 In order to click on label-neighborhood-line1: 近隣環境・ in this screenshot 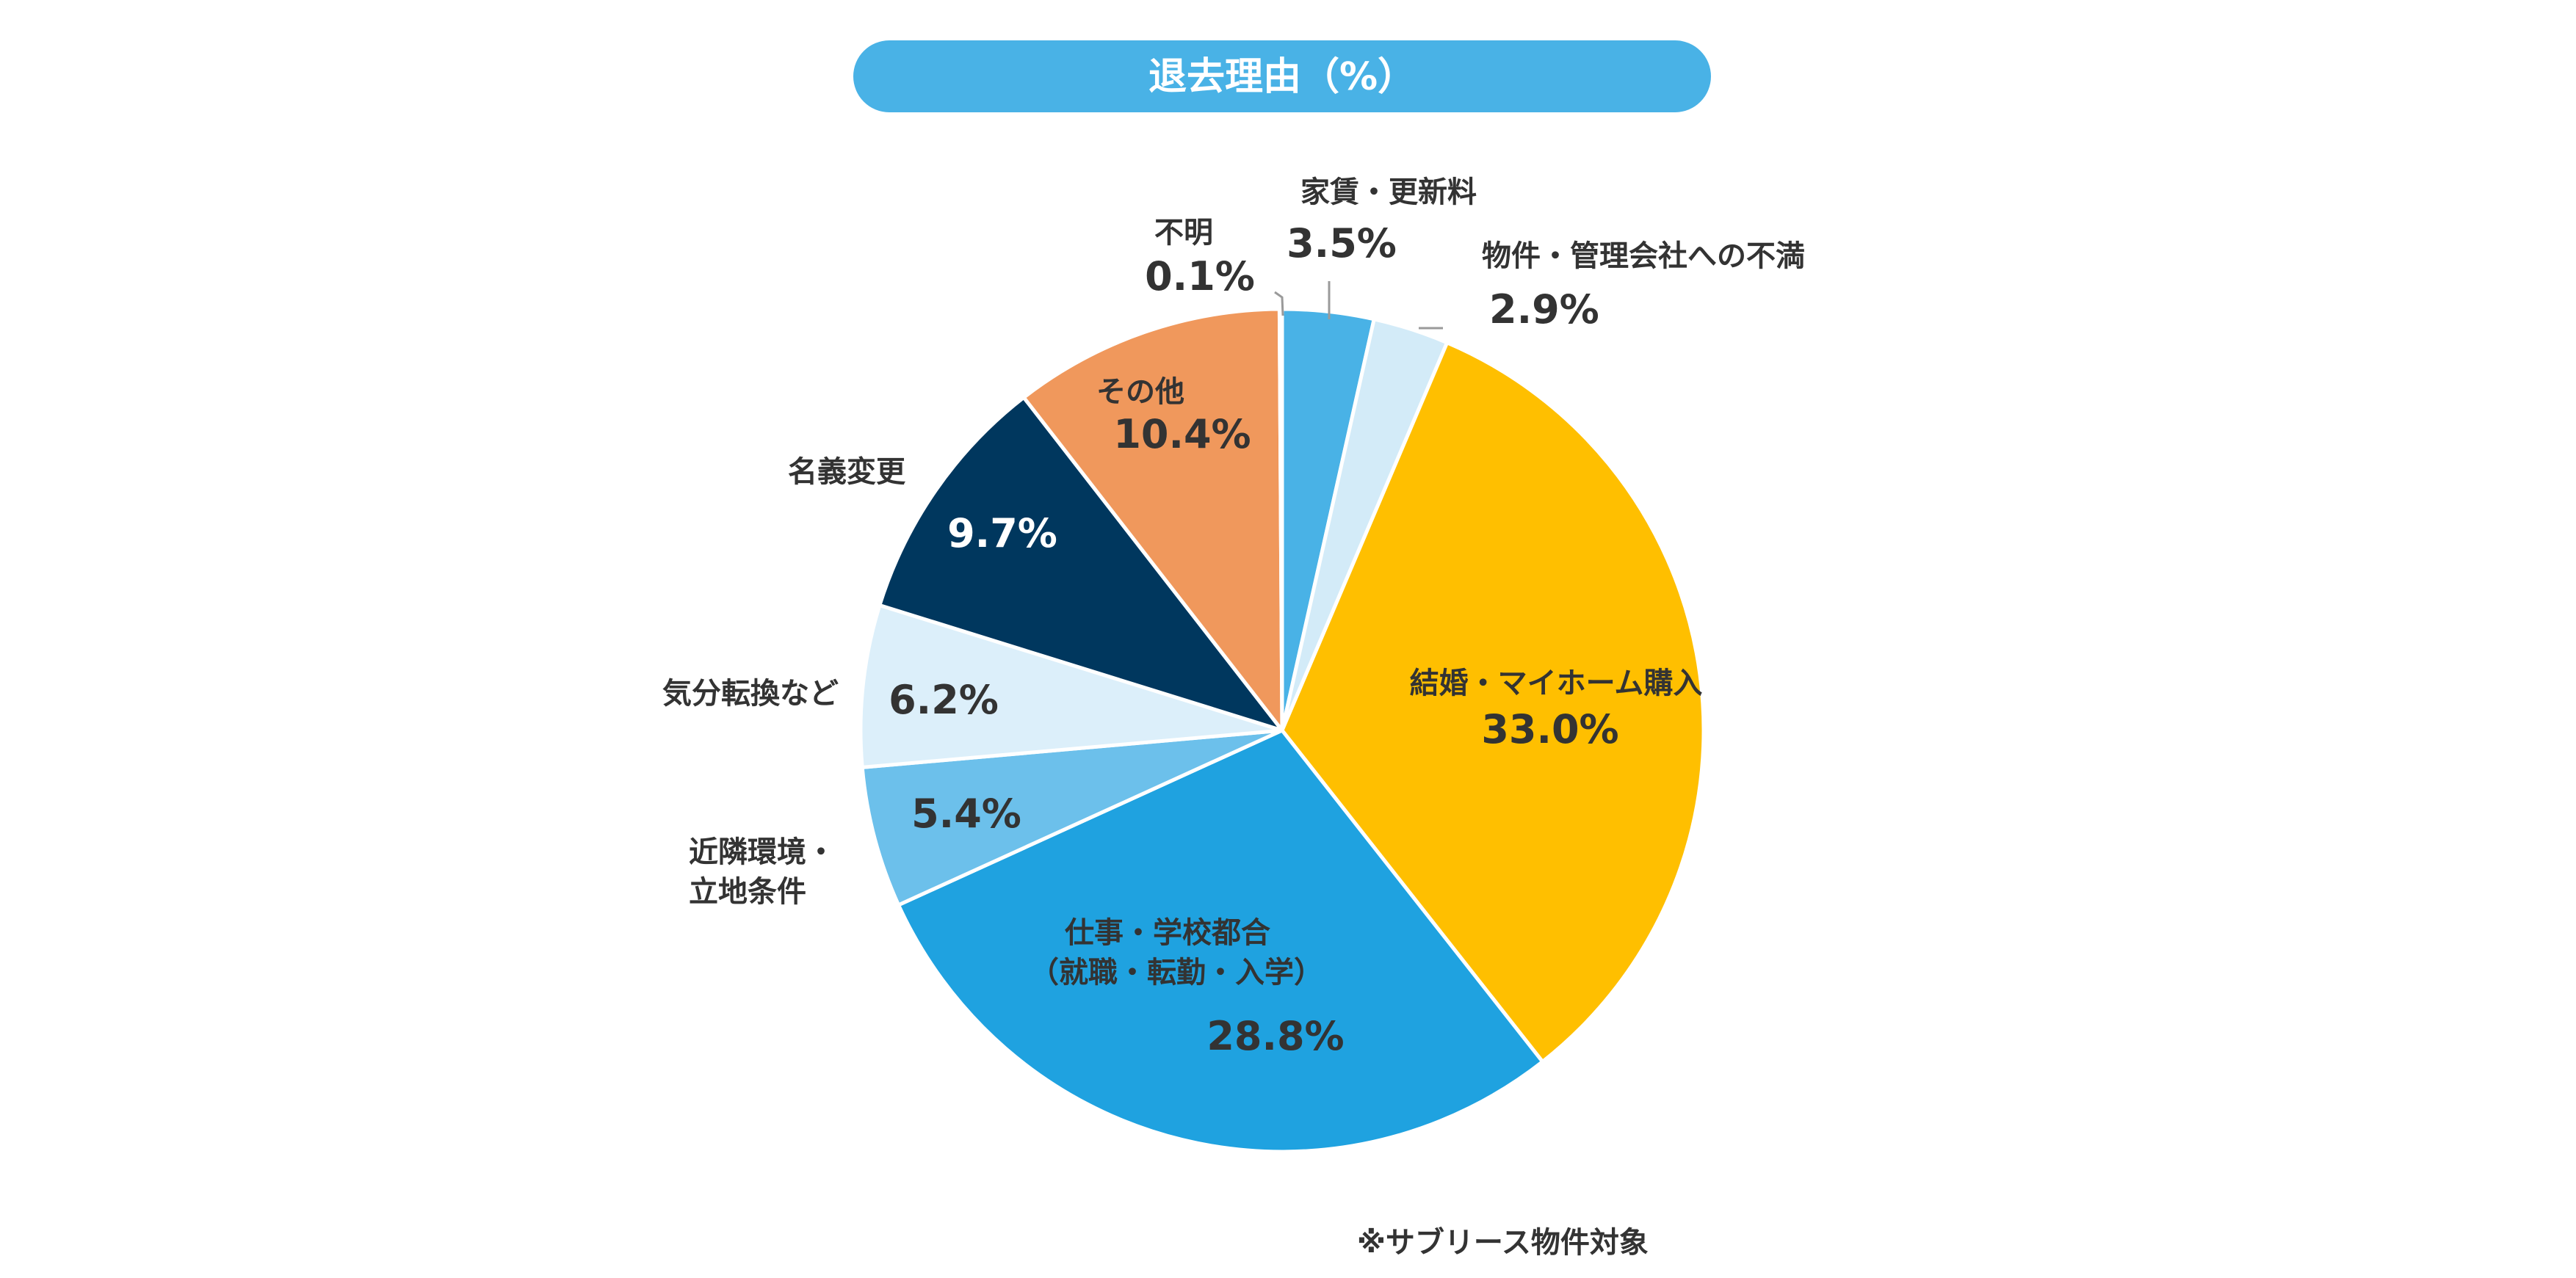, I will do `click(762, 852)`.